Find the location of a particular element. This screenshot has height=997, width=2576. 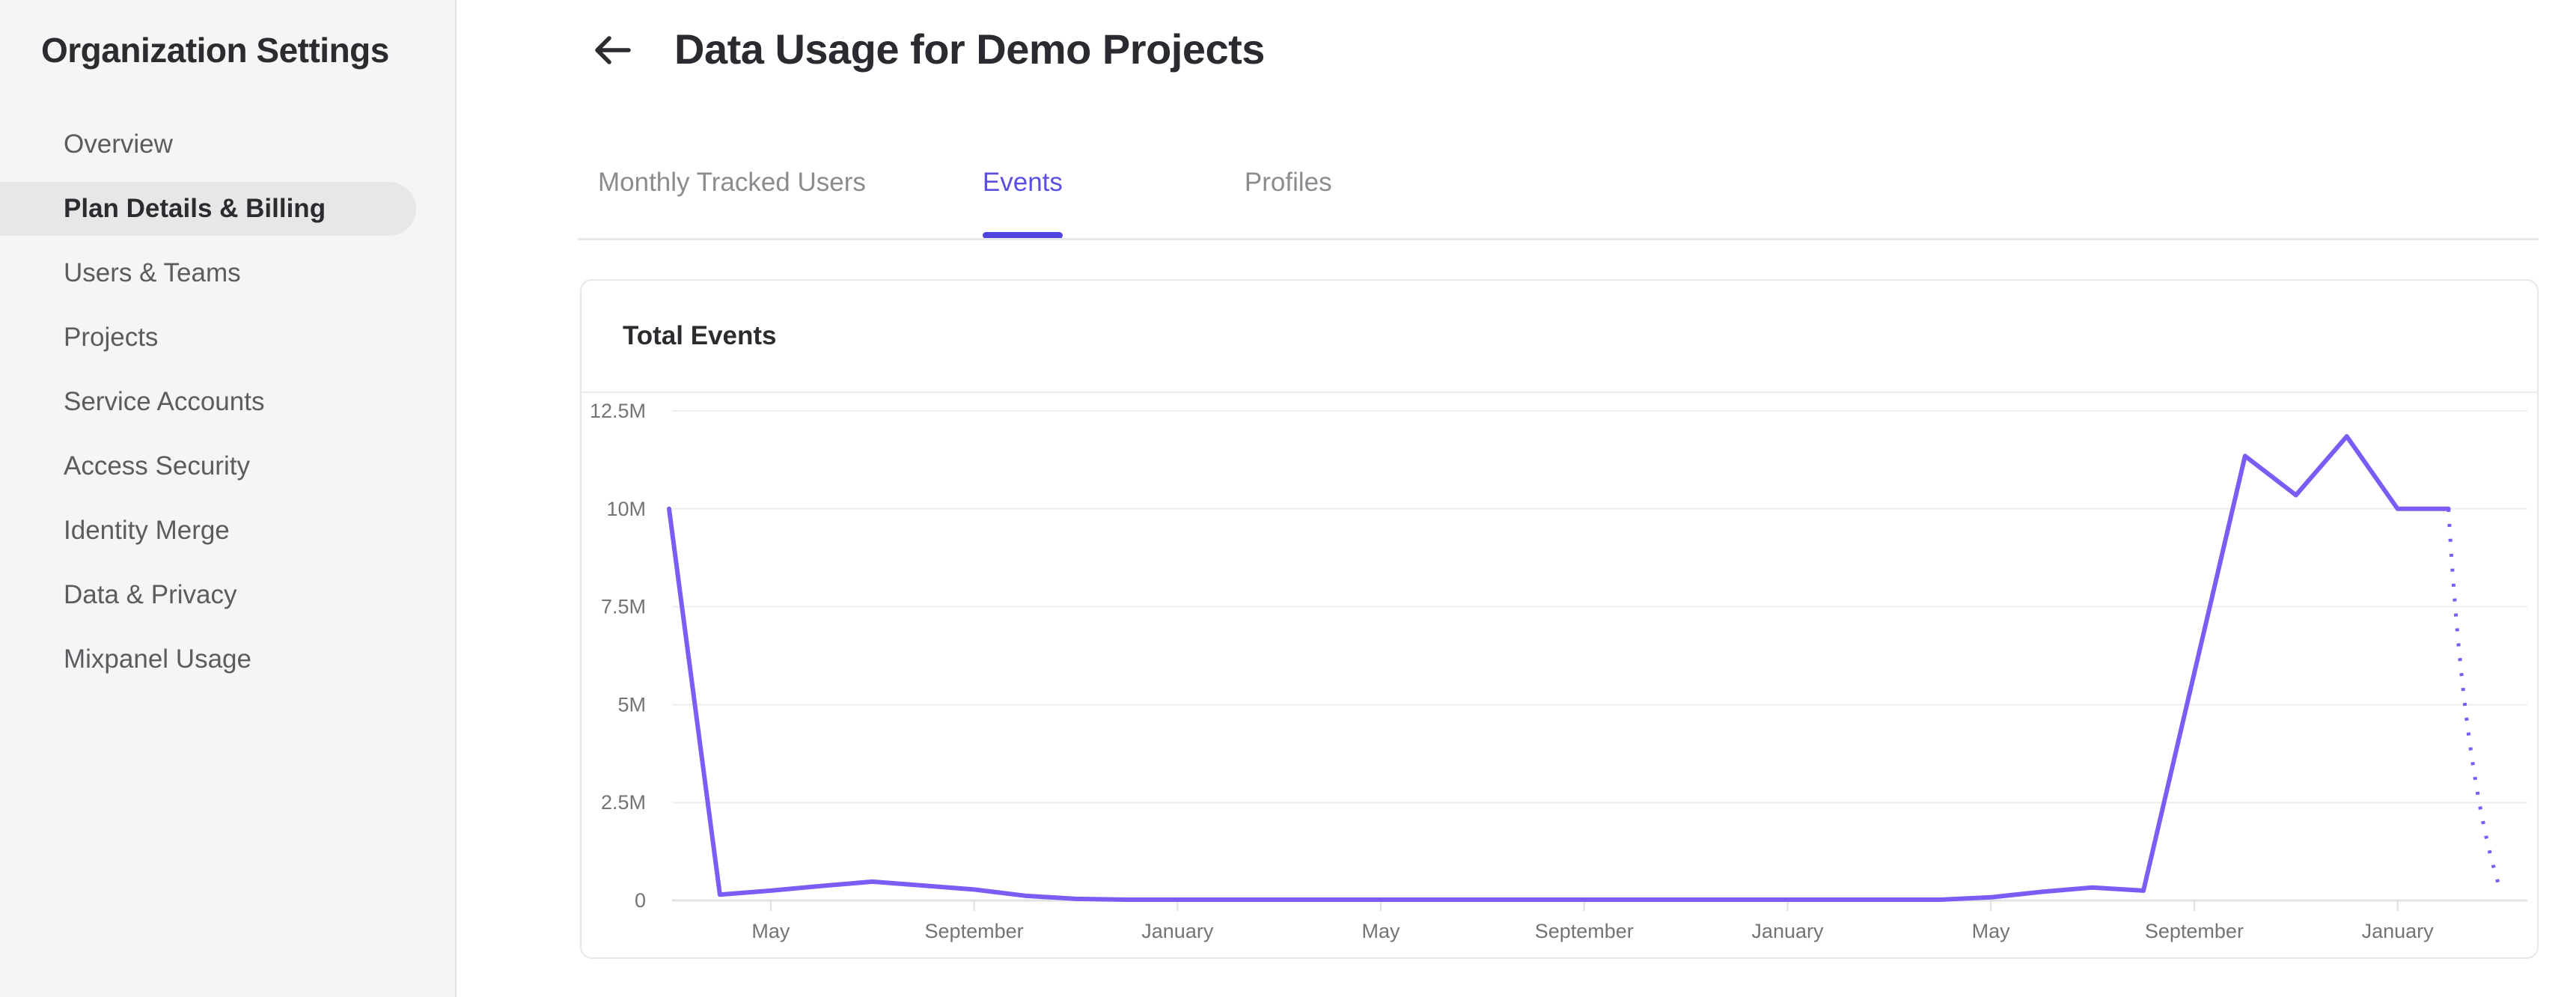

tab-monthly-tracked-users: Monthly Tracked Users is located at coordinates (732, 182).